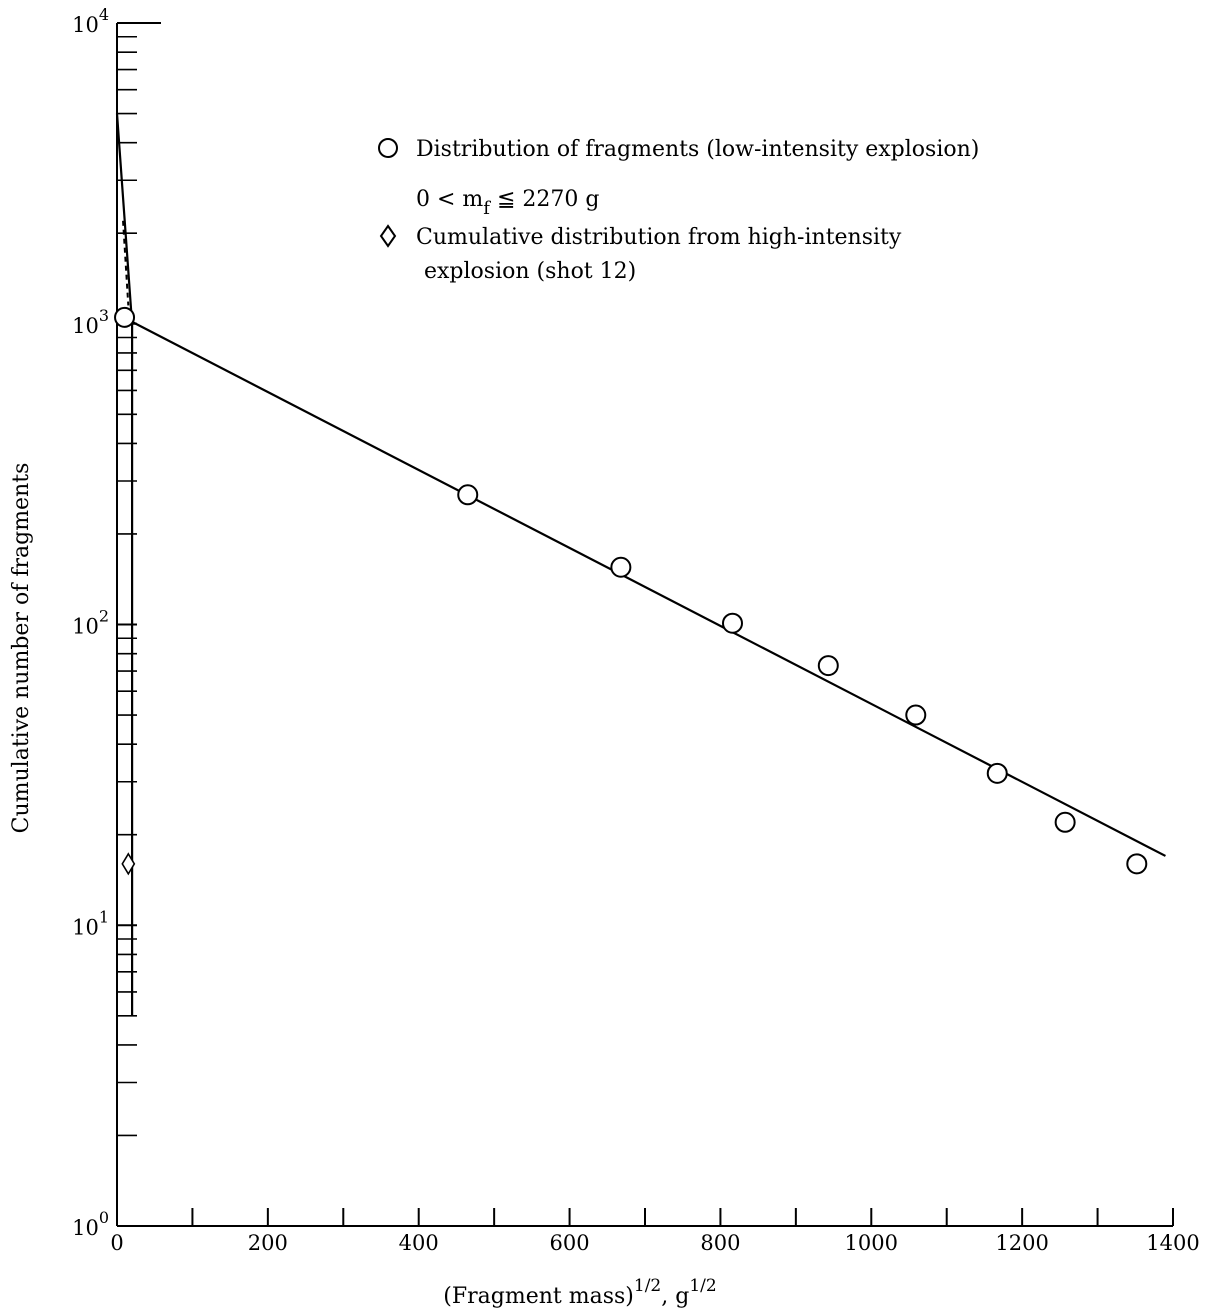  Describe the element at coordinates (449, 199) in the screenshot. I see `legend-mass-prefix: 0 < m` at that location.